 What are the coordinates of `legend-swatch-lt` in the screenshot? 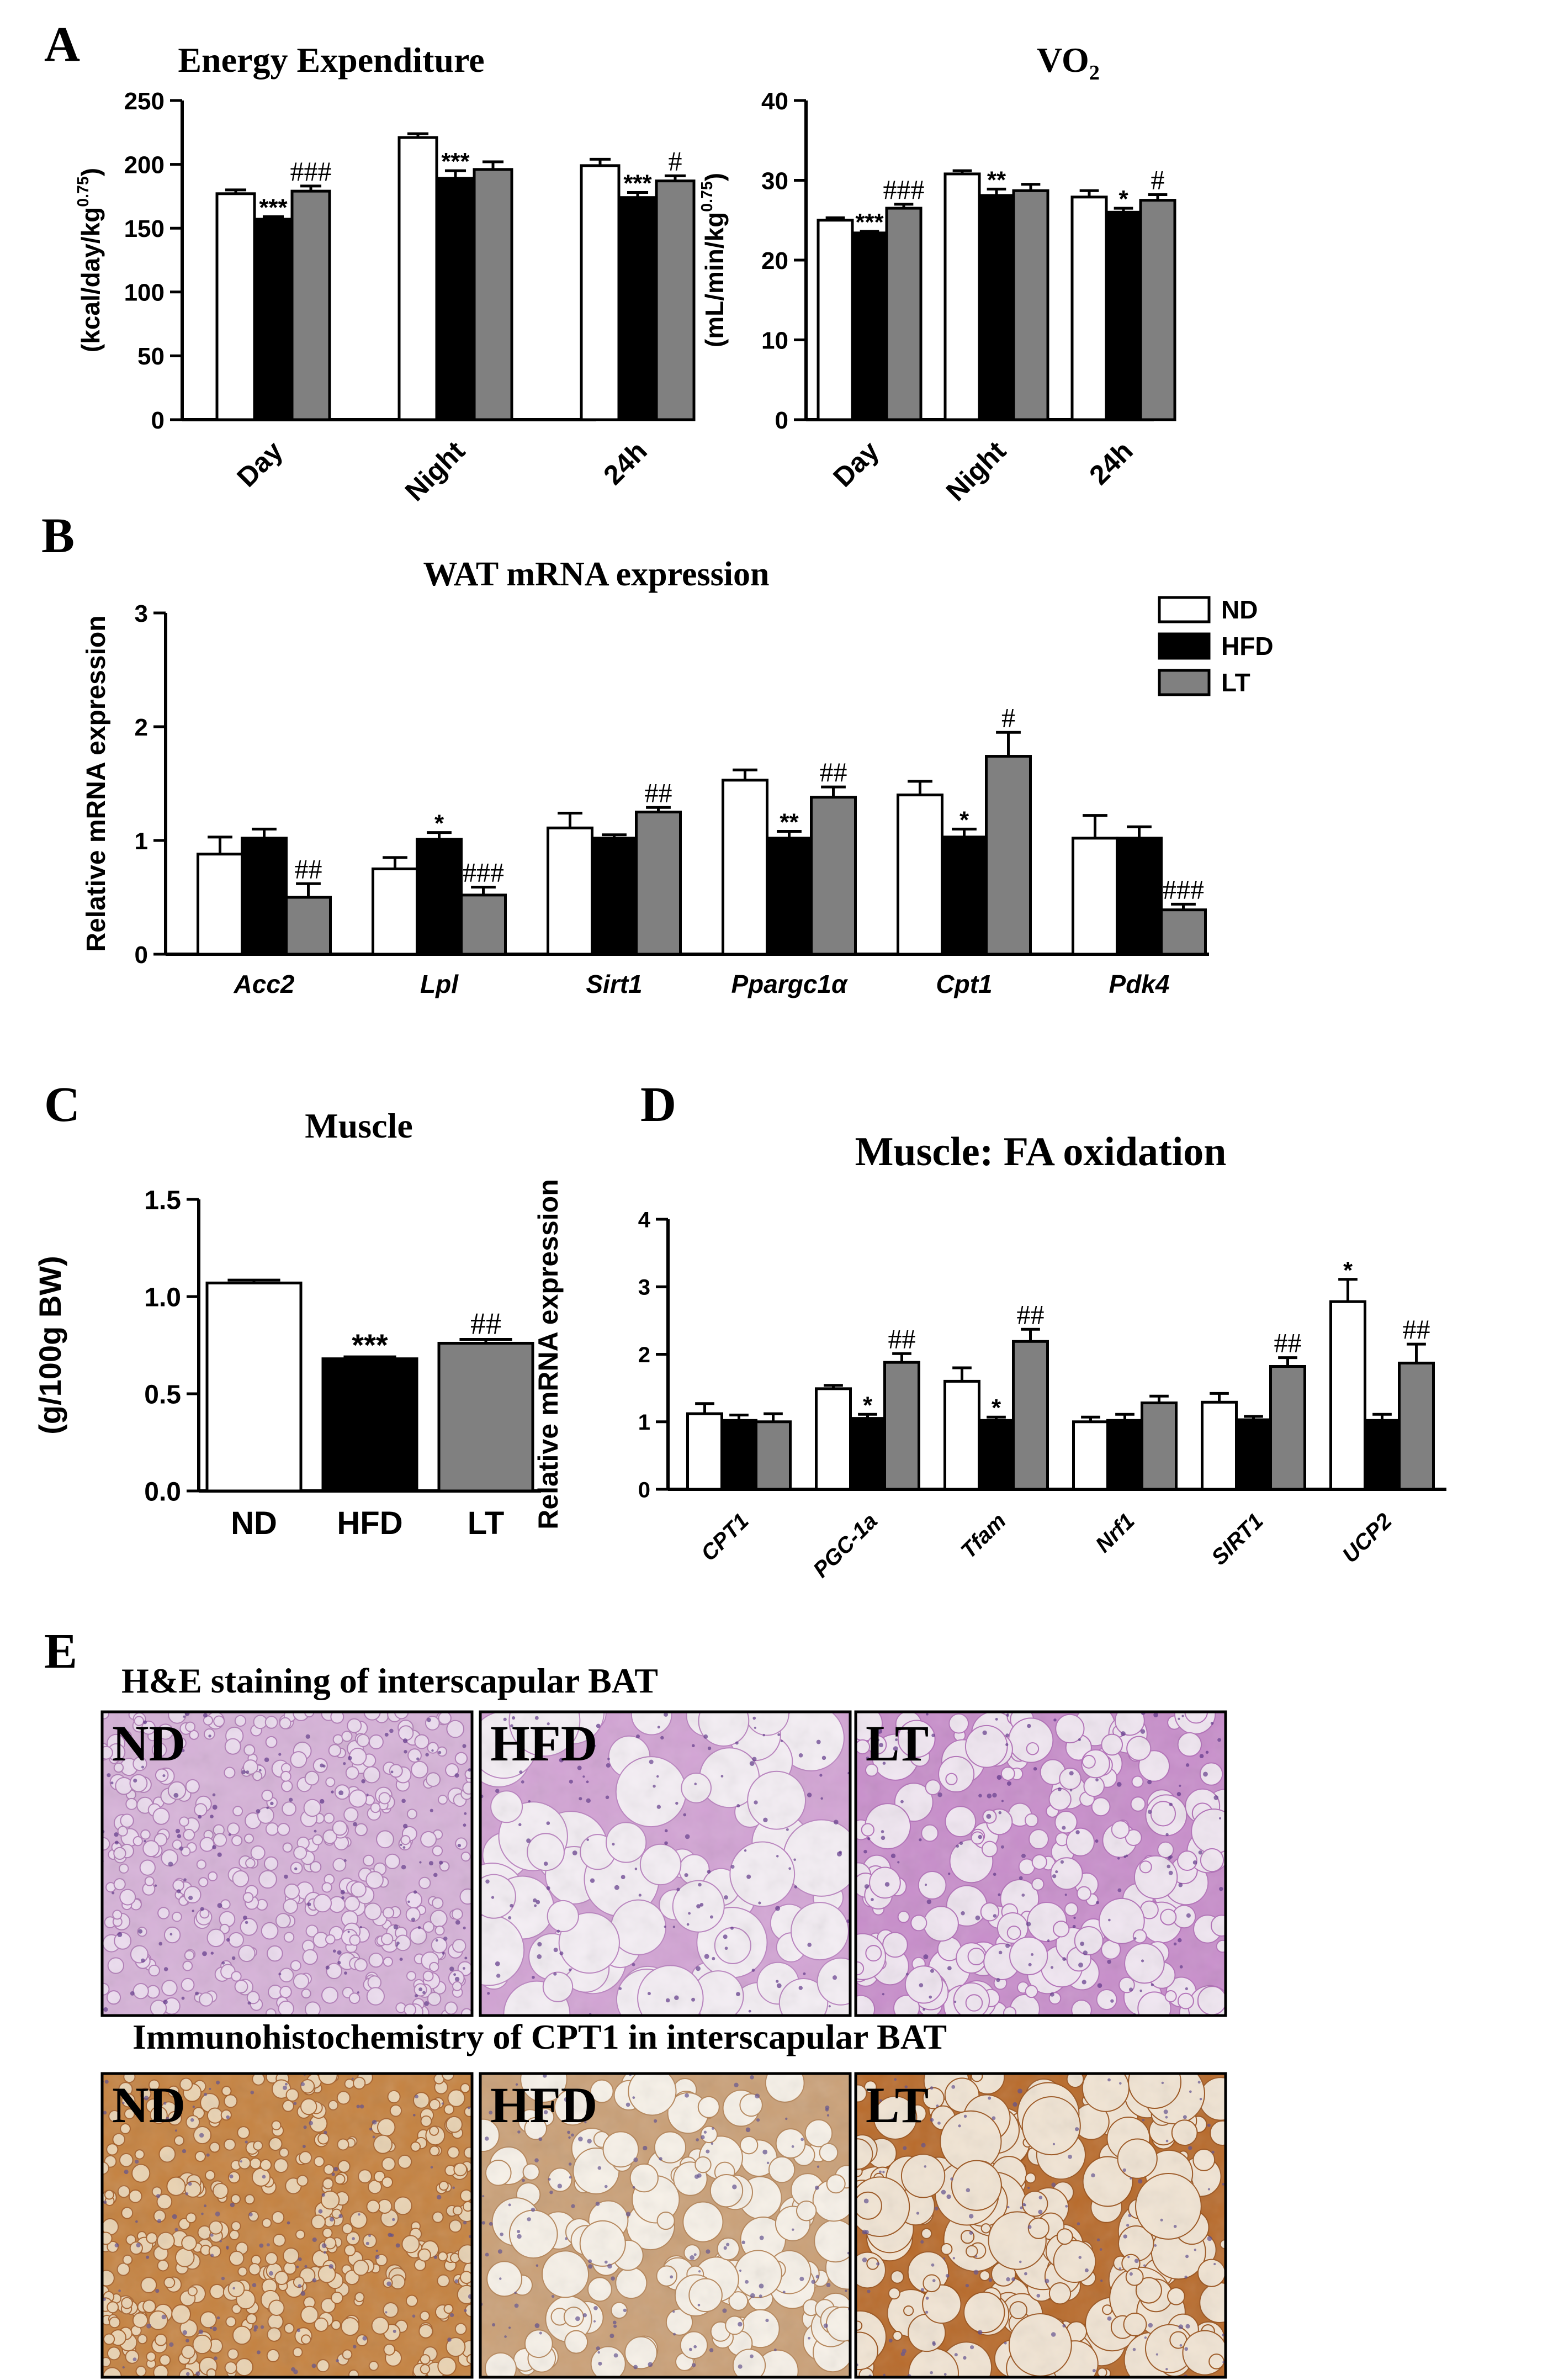 It's located at (1184, 682).